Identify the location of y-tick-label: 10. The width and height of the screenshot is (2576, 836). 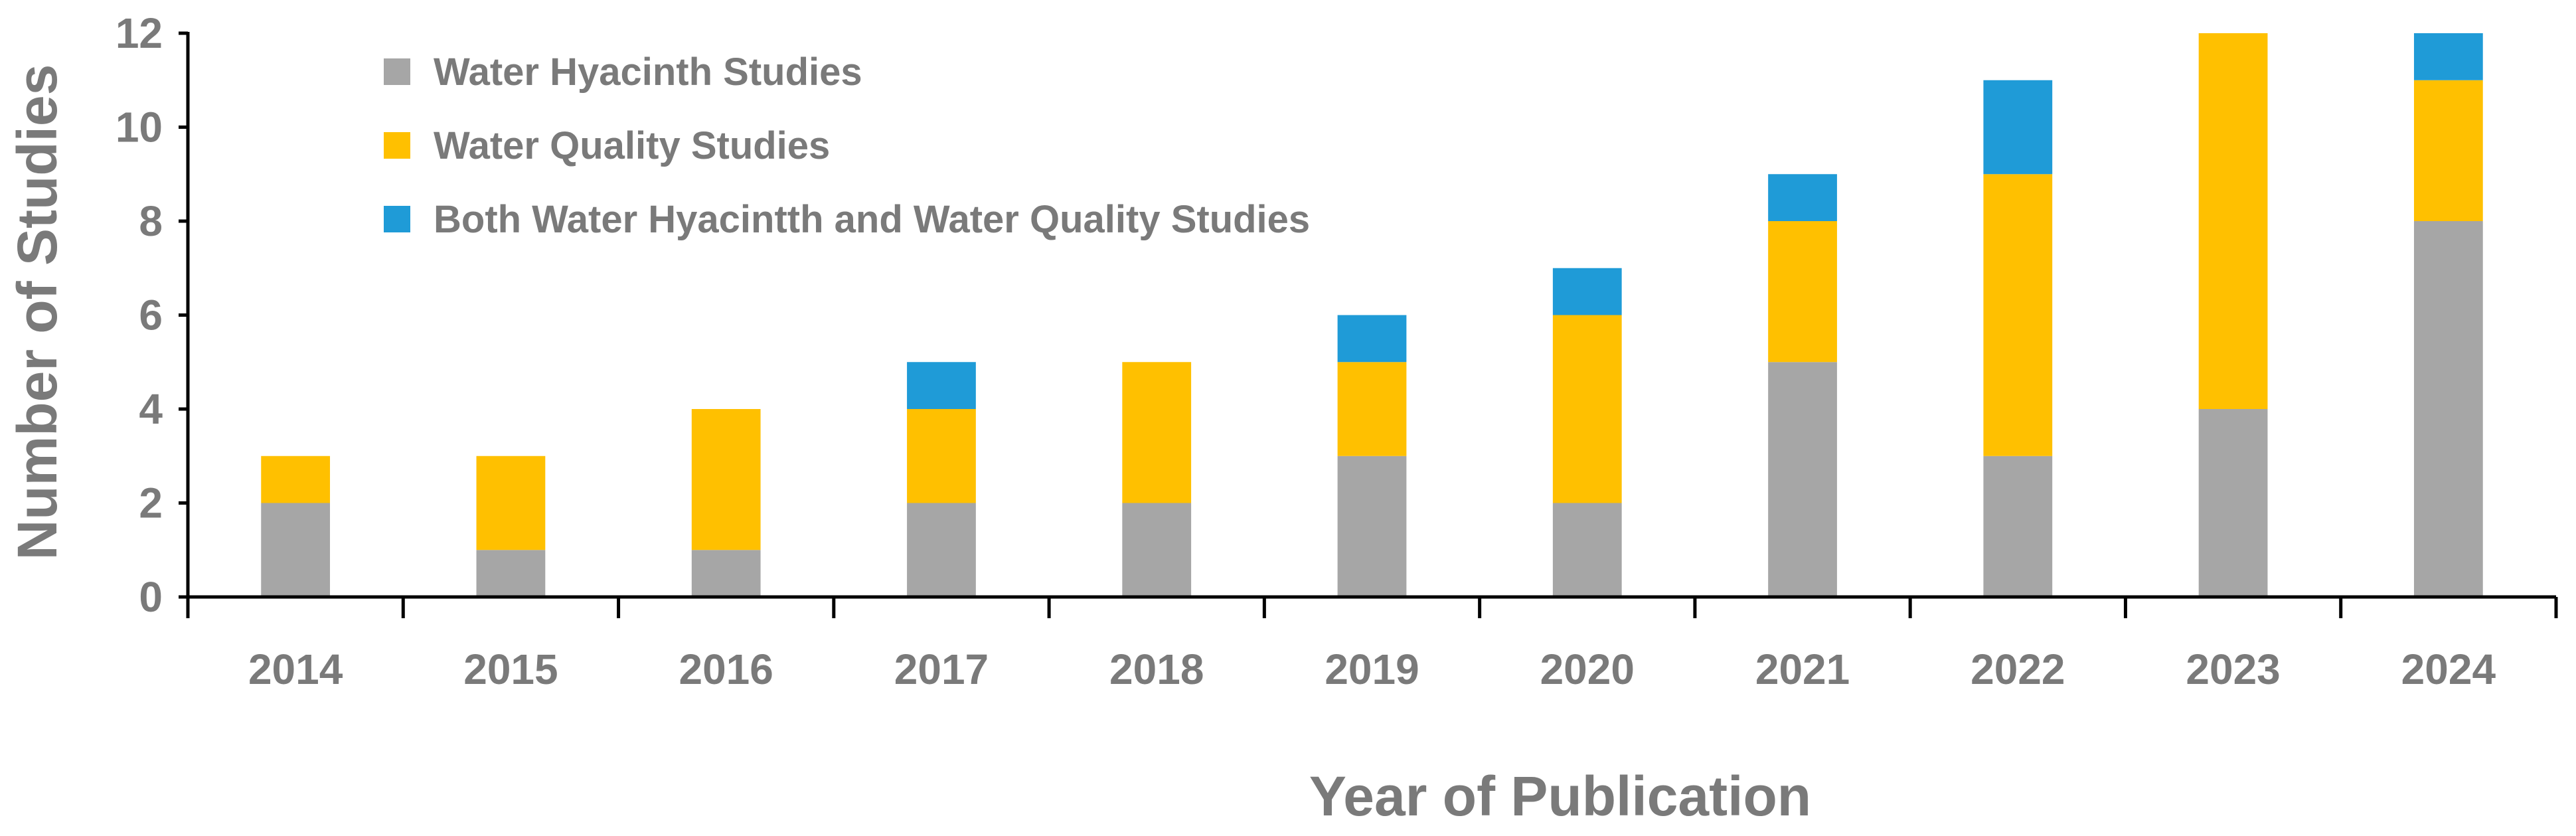
(139, 127).